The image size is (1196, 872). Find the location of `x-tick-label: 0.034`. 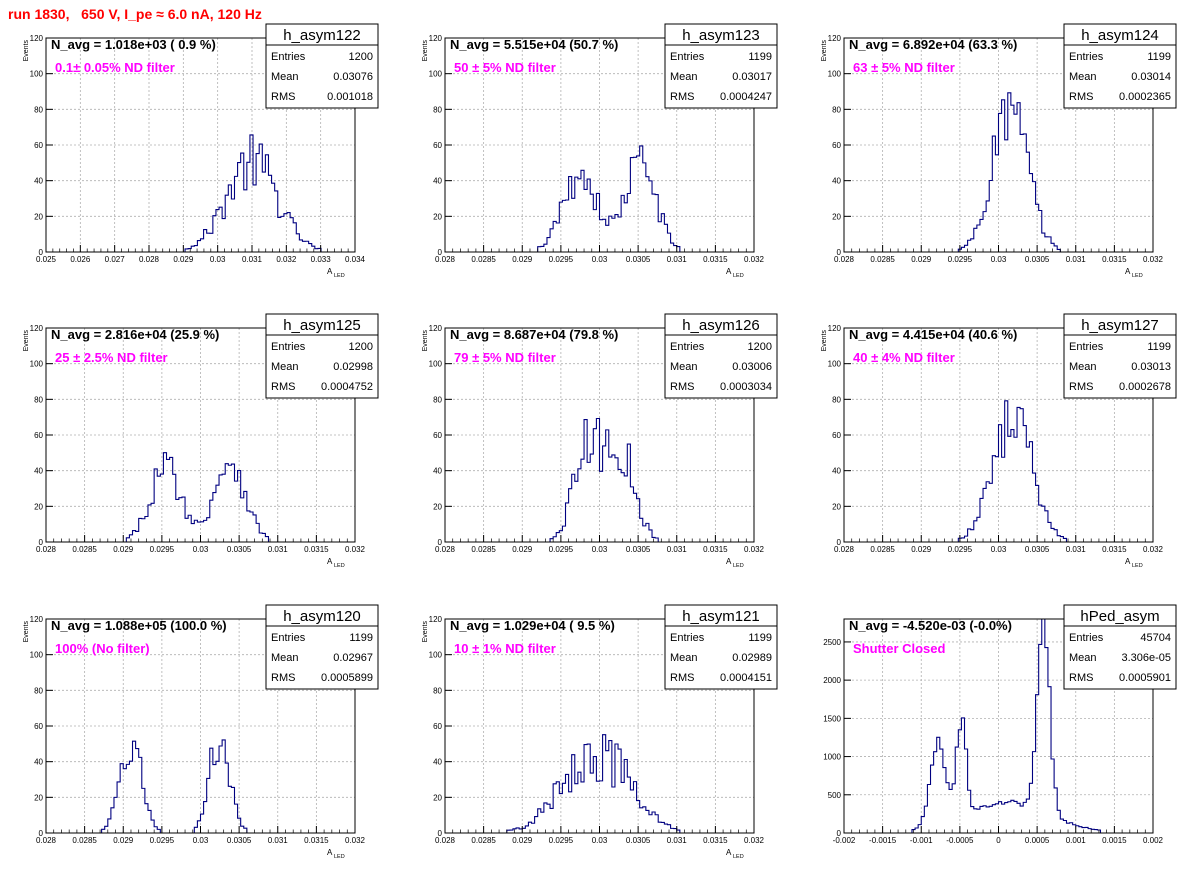

x-tick-label: 0.034 is located at coordinates (355, 259).